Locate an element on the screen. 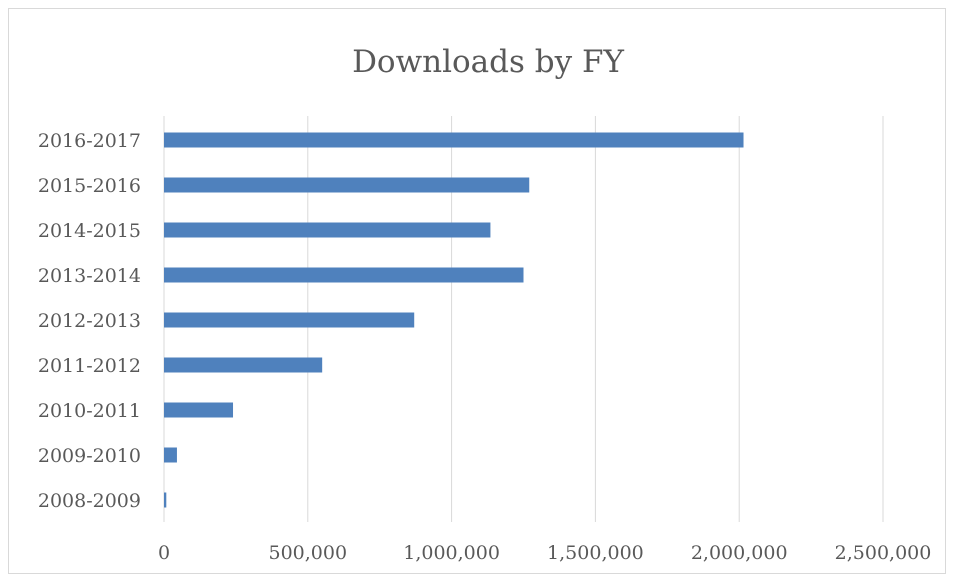 This screenshot has height=582, width=956. x-tick-label: 1,000,000 is located at coordinates (451, 553).